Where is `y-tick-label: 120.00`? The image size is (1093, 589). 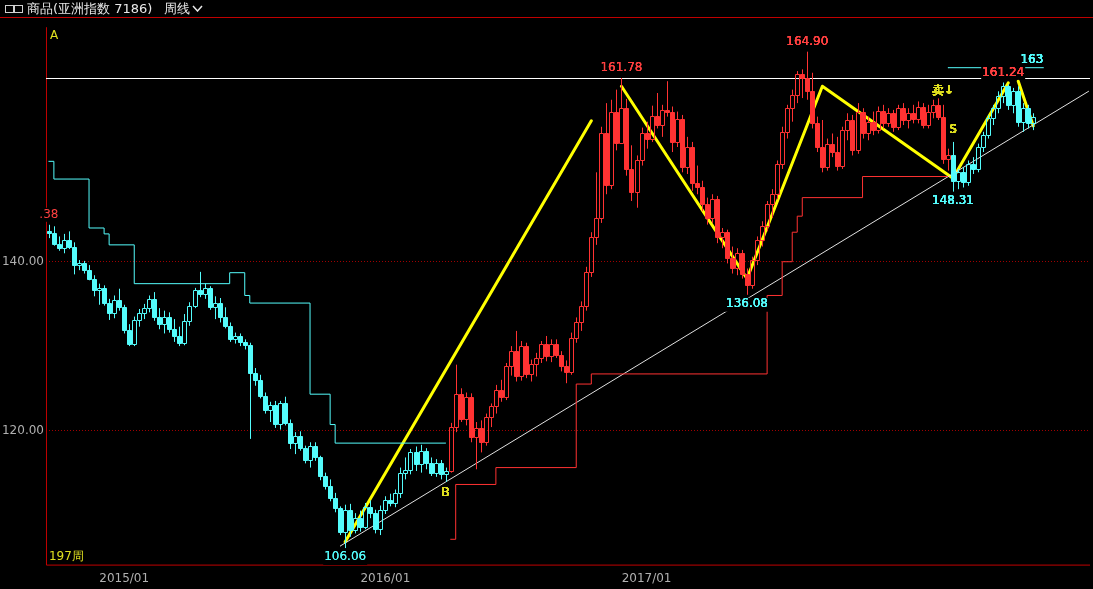
y-tick-label: 120.00 is located at coordinates (22, 429).